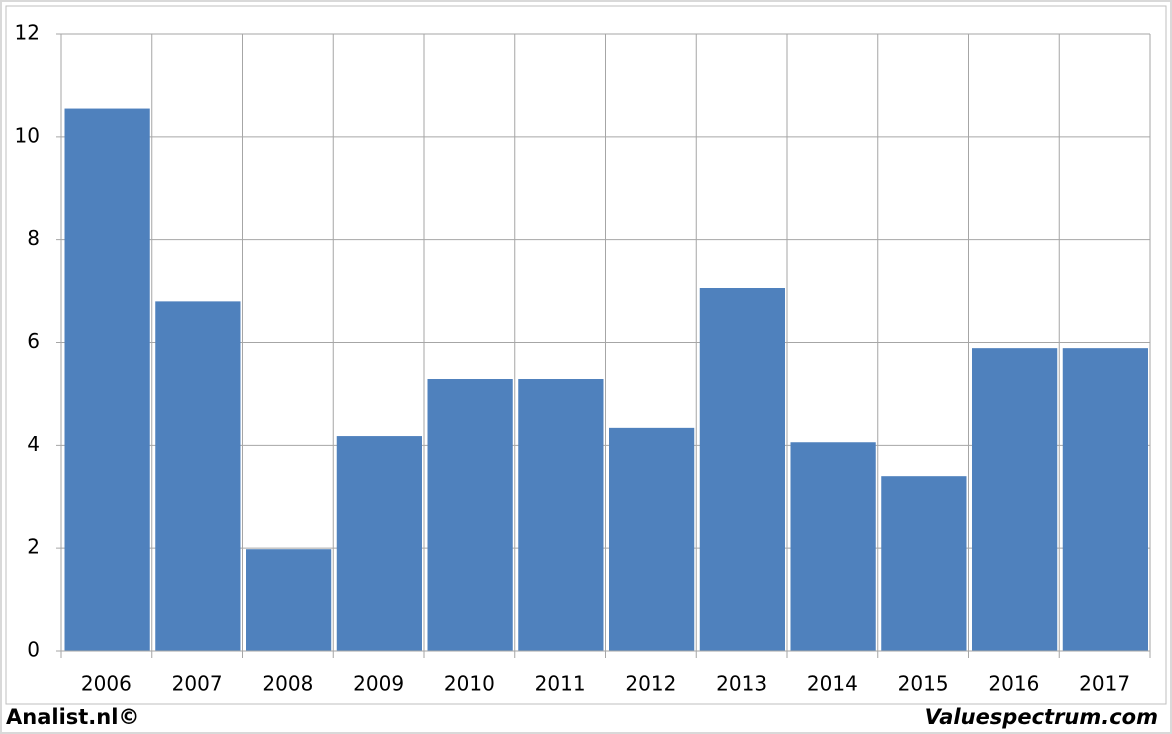  I want to click on y-tick-label: 2, so click(33, 547).